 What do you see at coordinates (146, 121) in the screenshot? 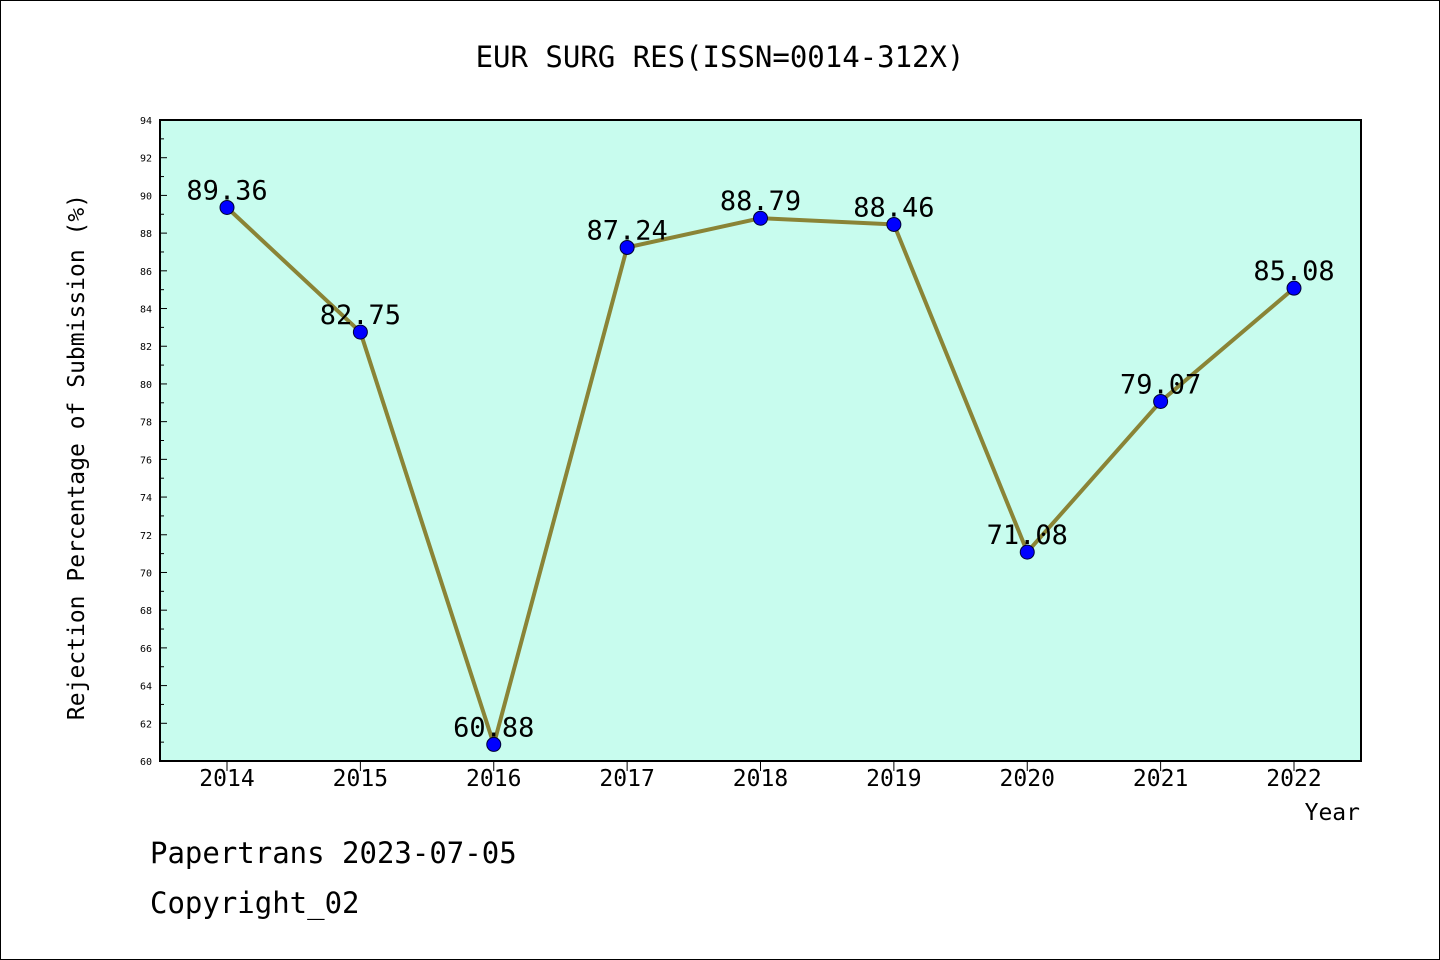
I see `y-tick-label: 94` at bounding box center [146, 121].